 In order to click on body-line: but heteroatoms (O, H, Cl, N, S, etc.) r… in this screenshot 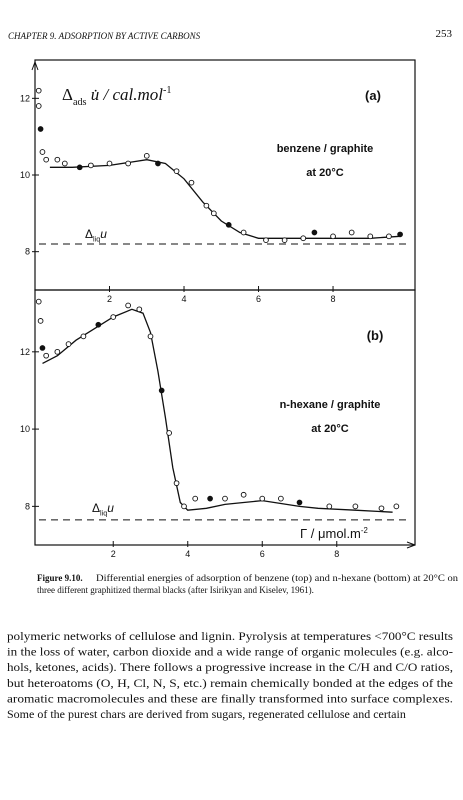, I will do `click(230, 683)`.